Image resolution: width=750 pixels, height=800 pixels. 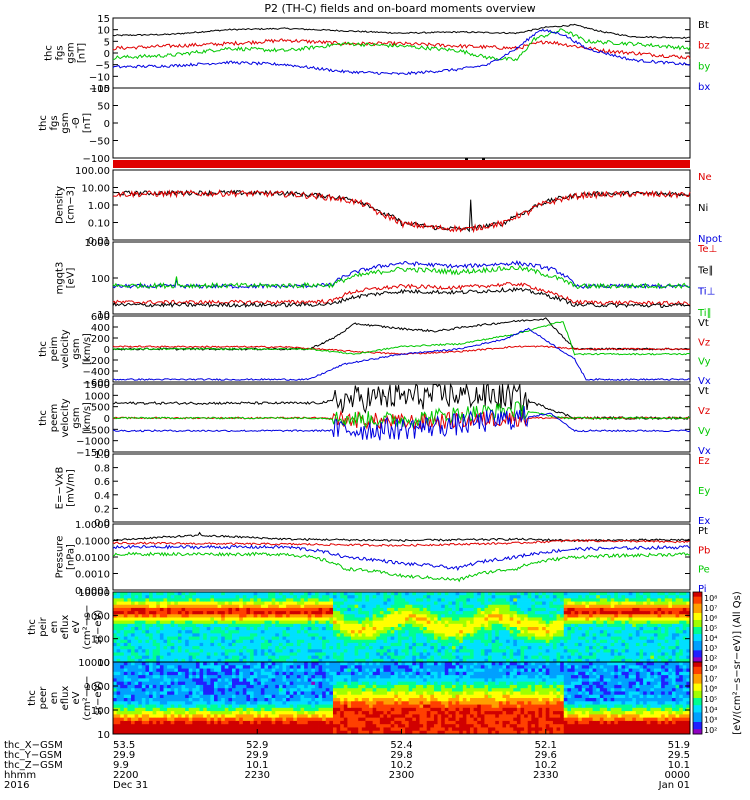 I want to click on legend-entry: Pi, so click(x=702, y=589).